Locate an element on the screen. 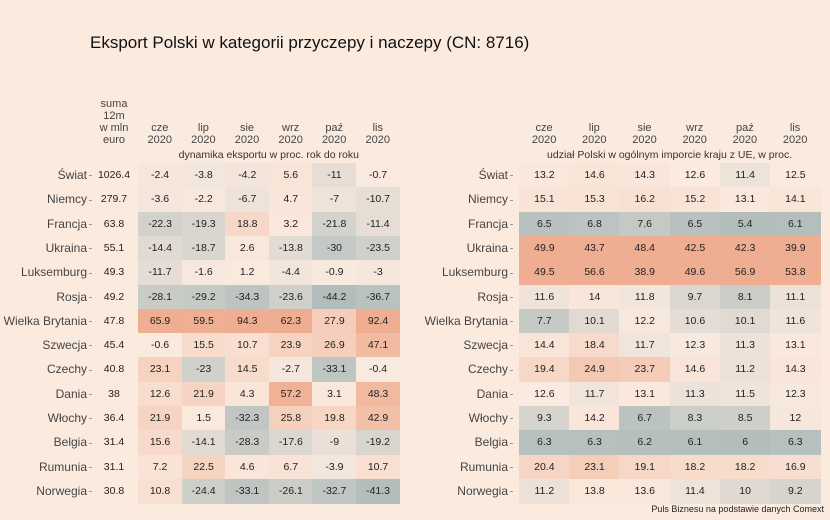  heatmap-cell: 10.6 is located at coordinates (695, 321).